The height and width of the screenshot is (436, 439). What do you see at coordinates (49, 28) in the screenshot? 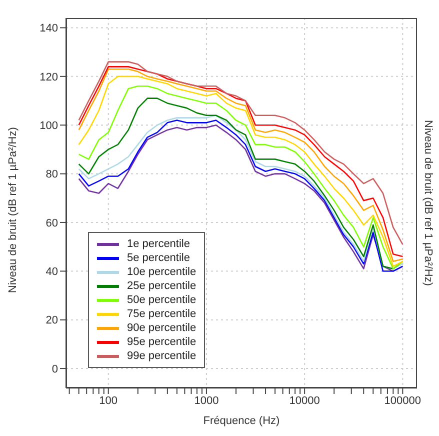
I see `y-tick-label: 140` at bounding box center [49, 28].